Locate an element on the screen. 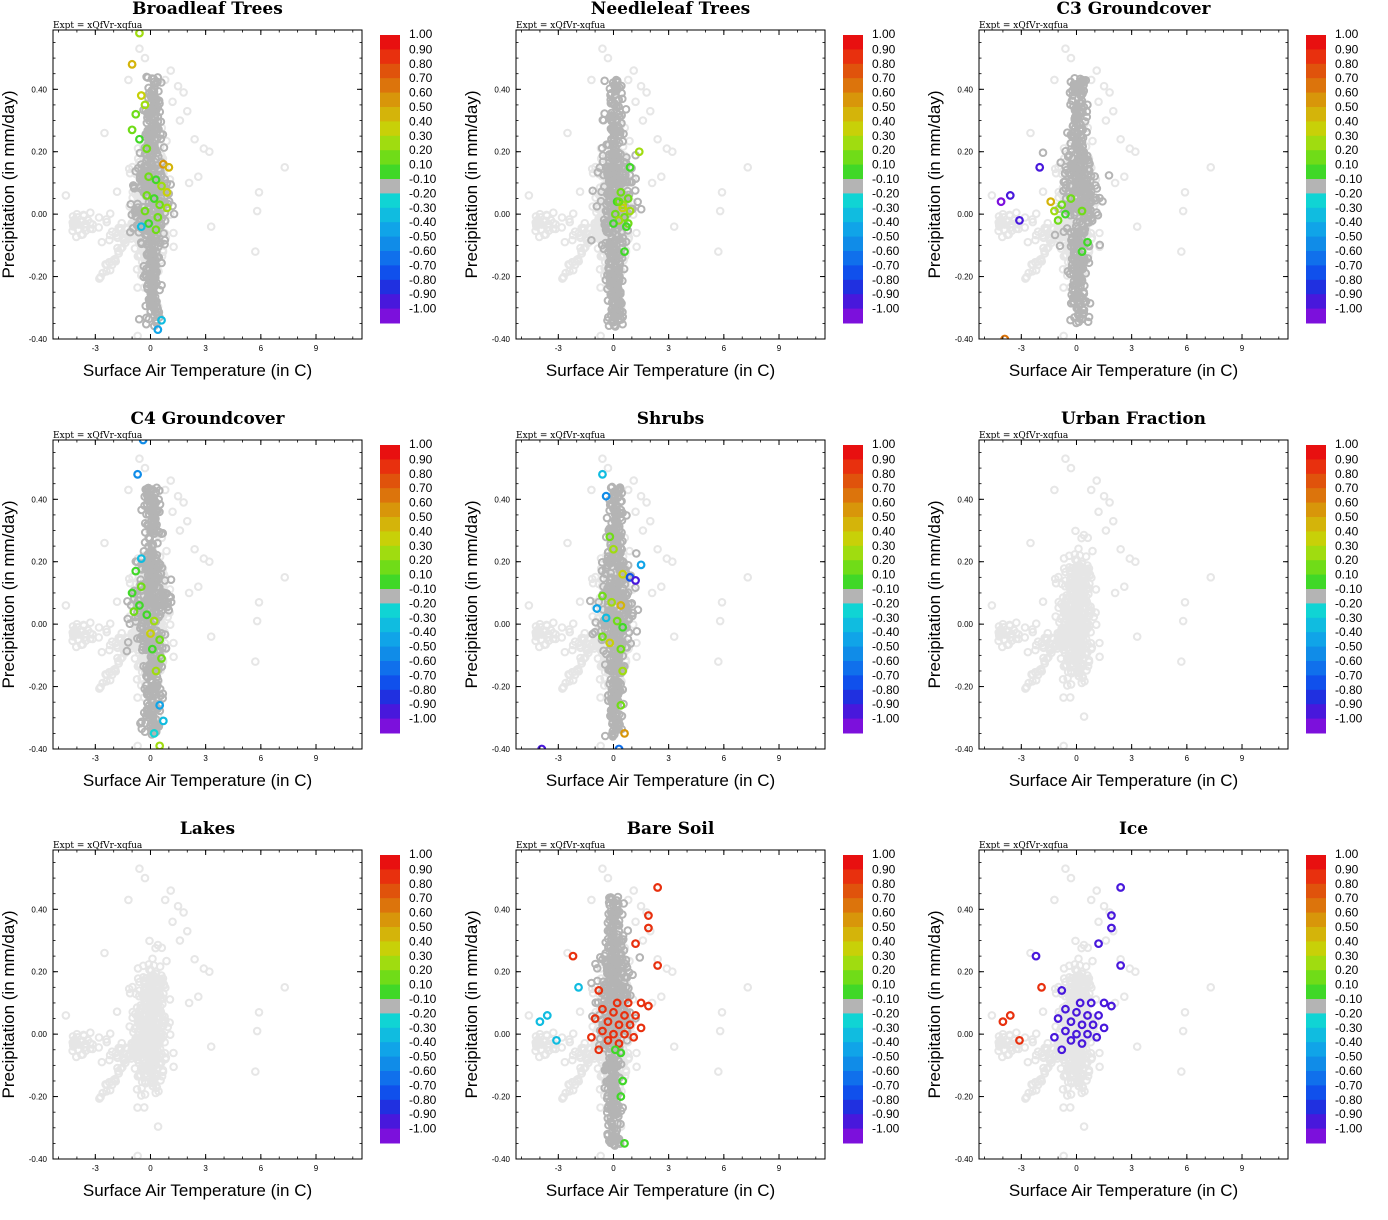  colorbar-label: 0.50 is located at coordinates (421, 107).